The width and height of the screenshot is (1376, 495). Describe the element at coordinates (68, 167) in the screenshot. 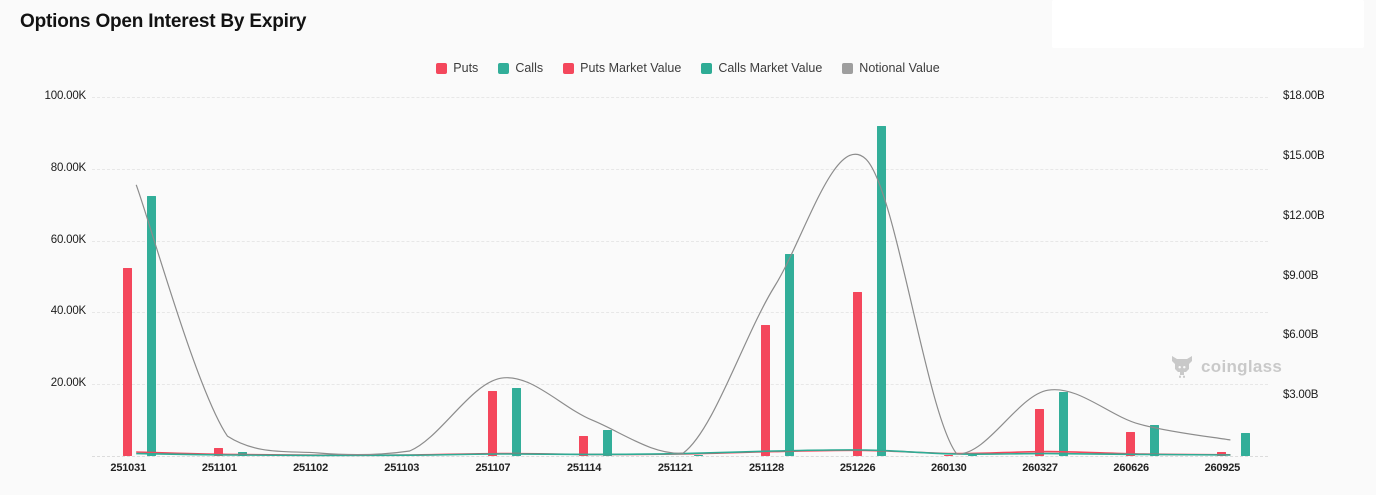

I see `left-axis-tick: 80.00K` at that location.